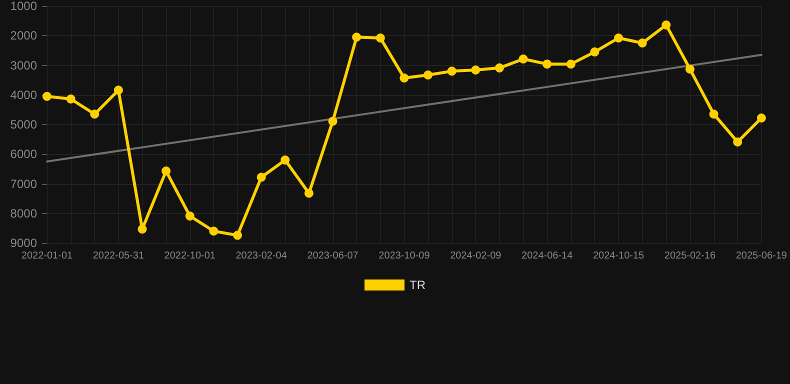  Describe the element at coordinates (762, 256) in the screenshot. I see `x-tick-label: 2025-06-19` at that location.